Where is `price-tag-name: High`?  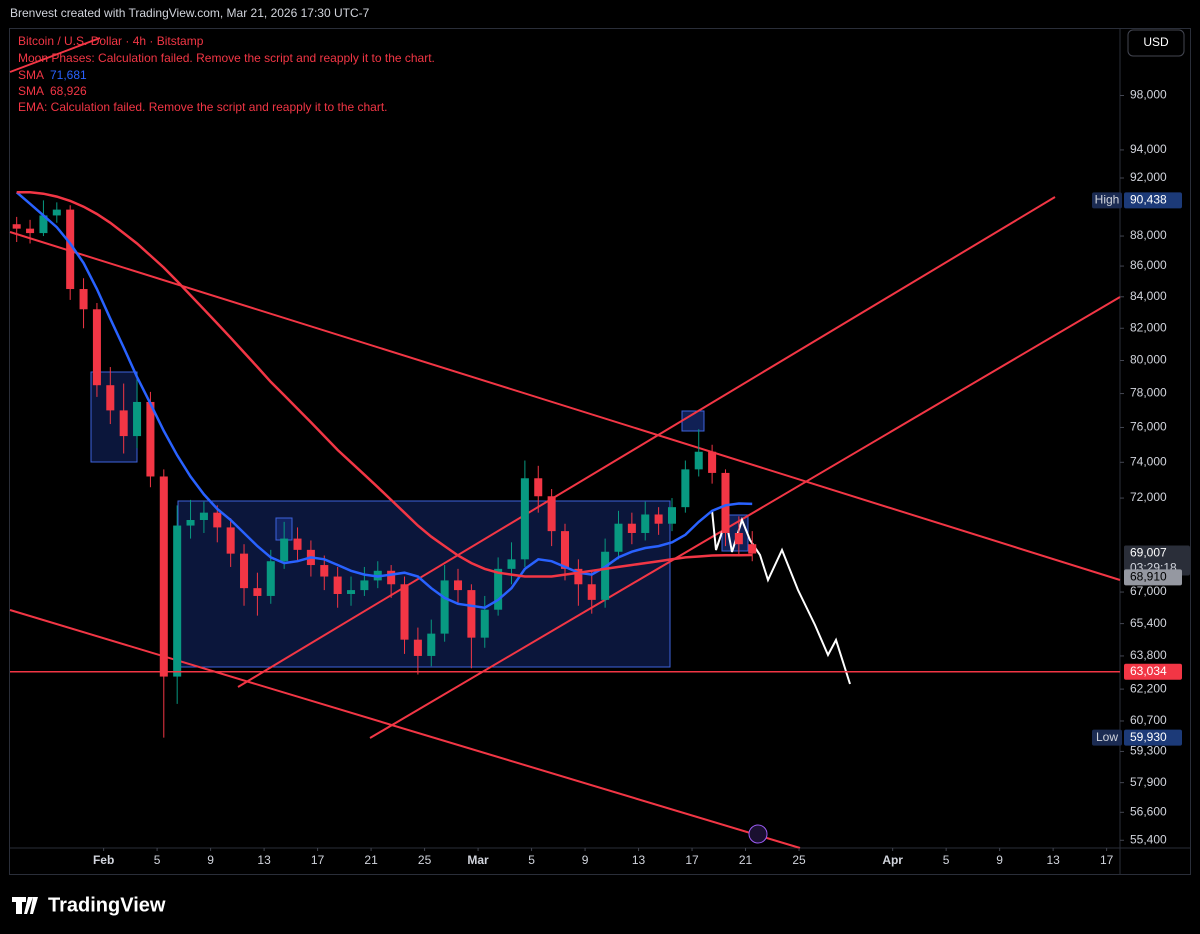 price-tag-name: High is located at coordinates (1107, 200).